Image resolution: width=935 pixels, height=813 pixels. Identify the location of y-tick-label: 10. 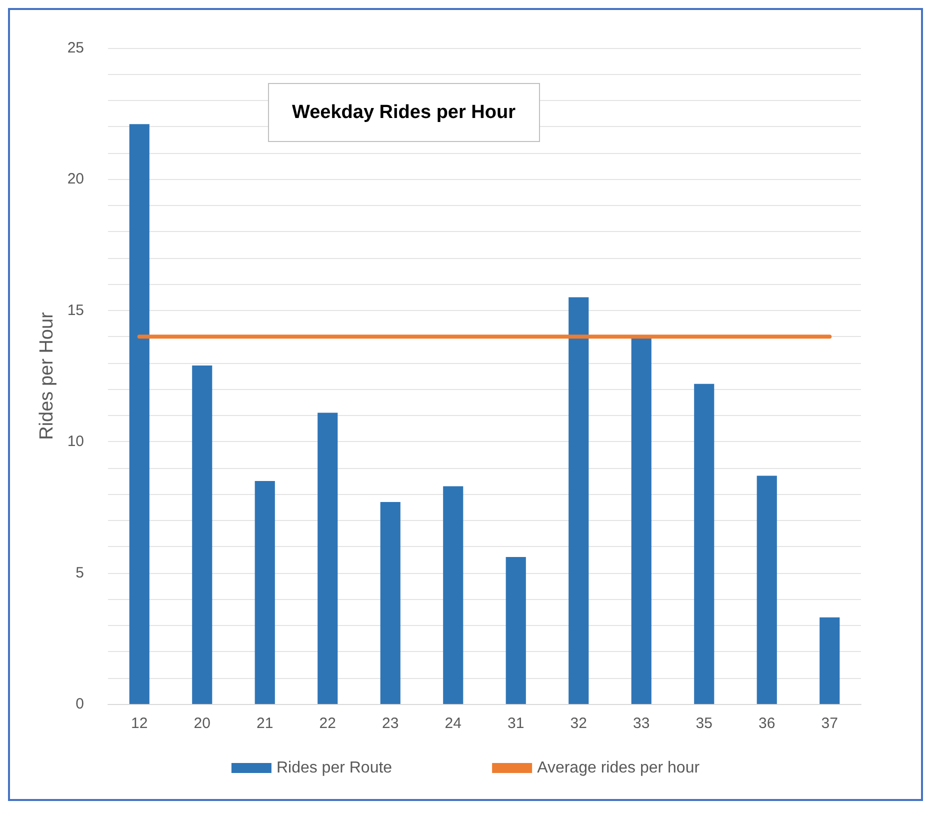
(75, 441).